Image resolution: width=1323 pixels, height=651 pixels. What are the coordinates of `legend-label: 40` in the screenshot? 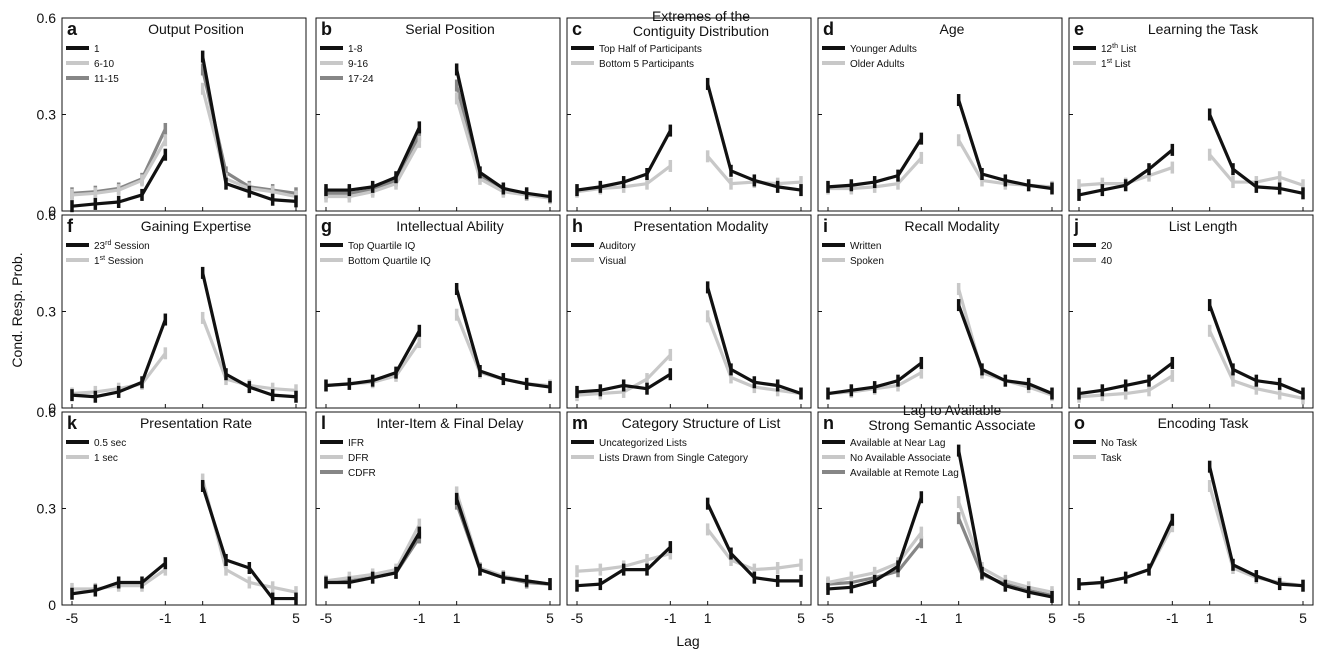 It's located at (1107, 261).